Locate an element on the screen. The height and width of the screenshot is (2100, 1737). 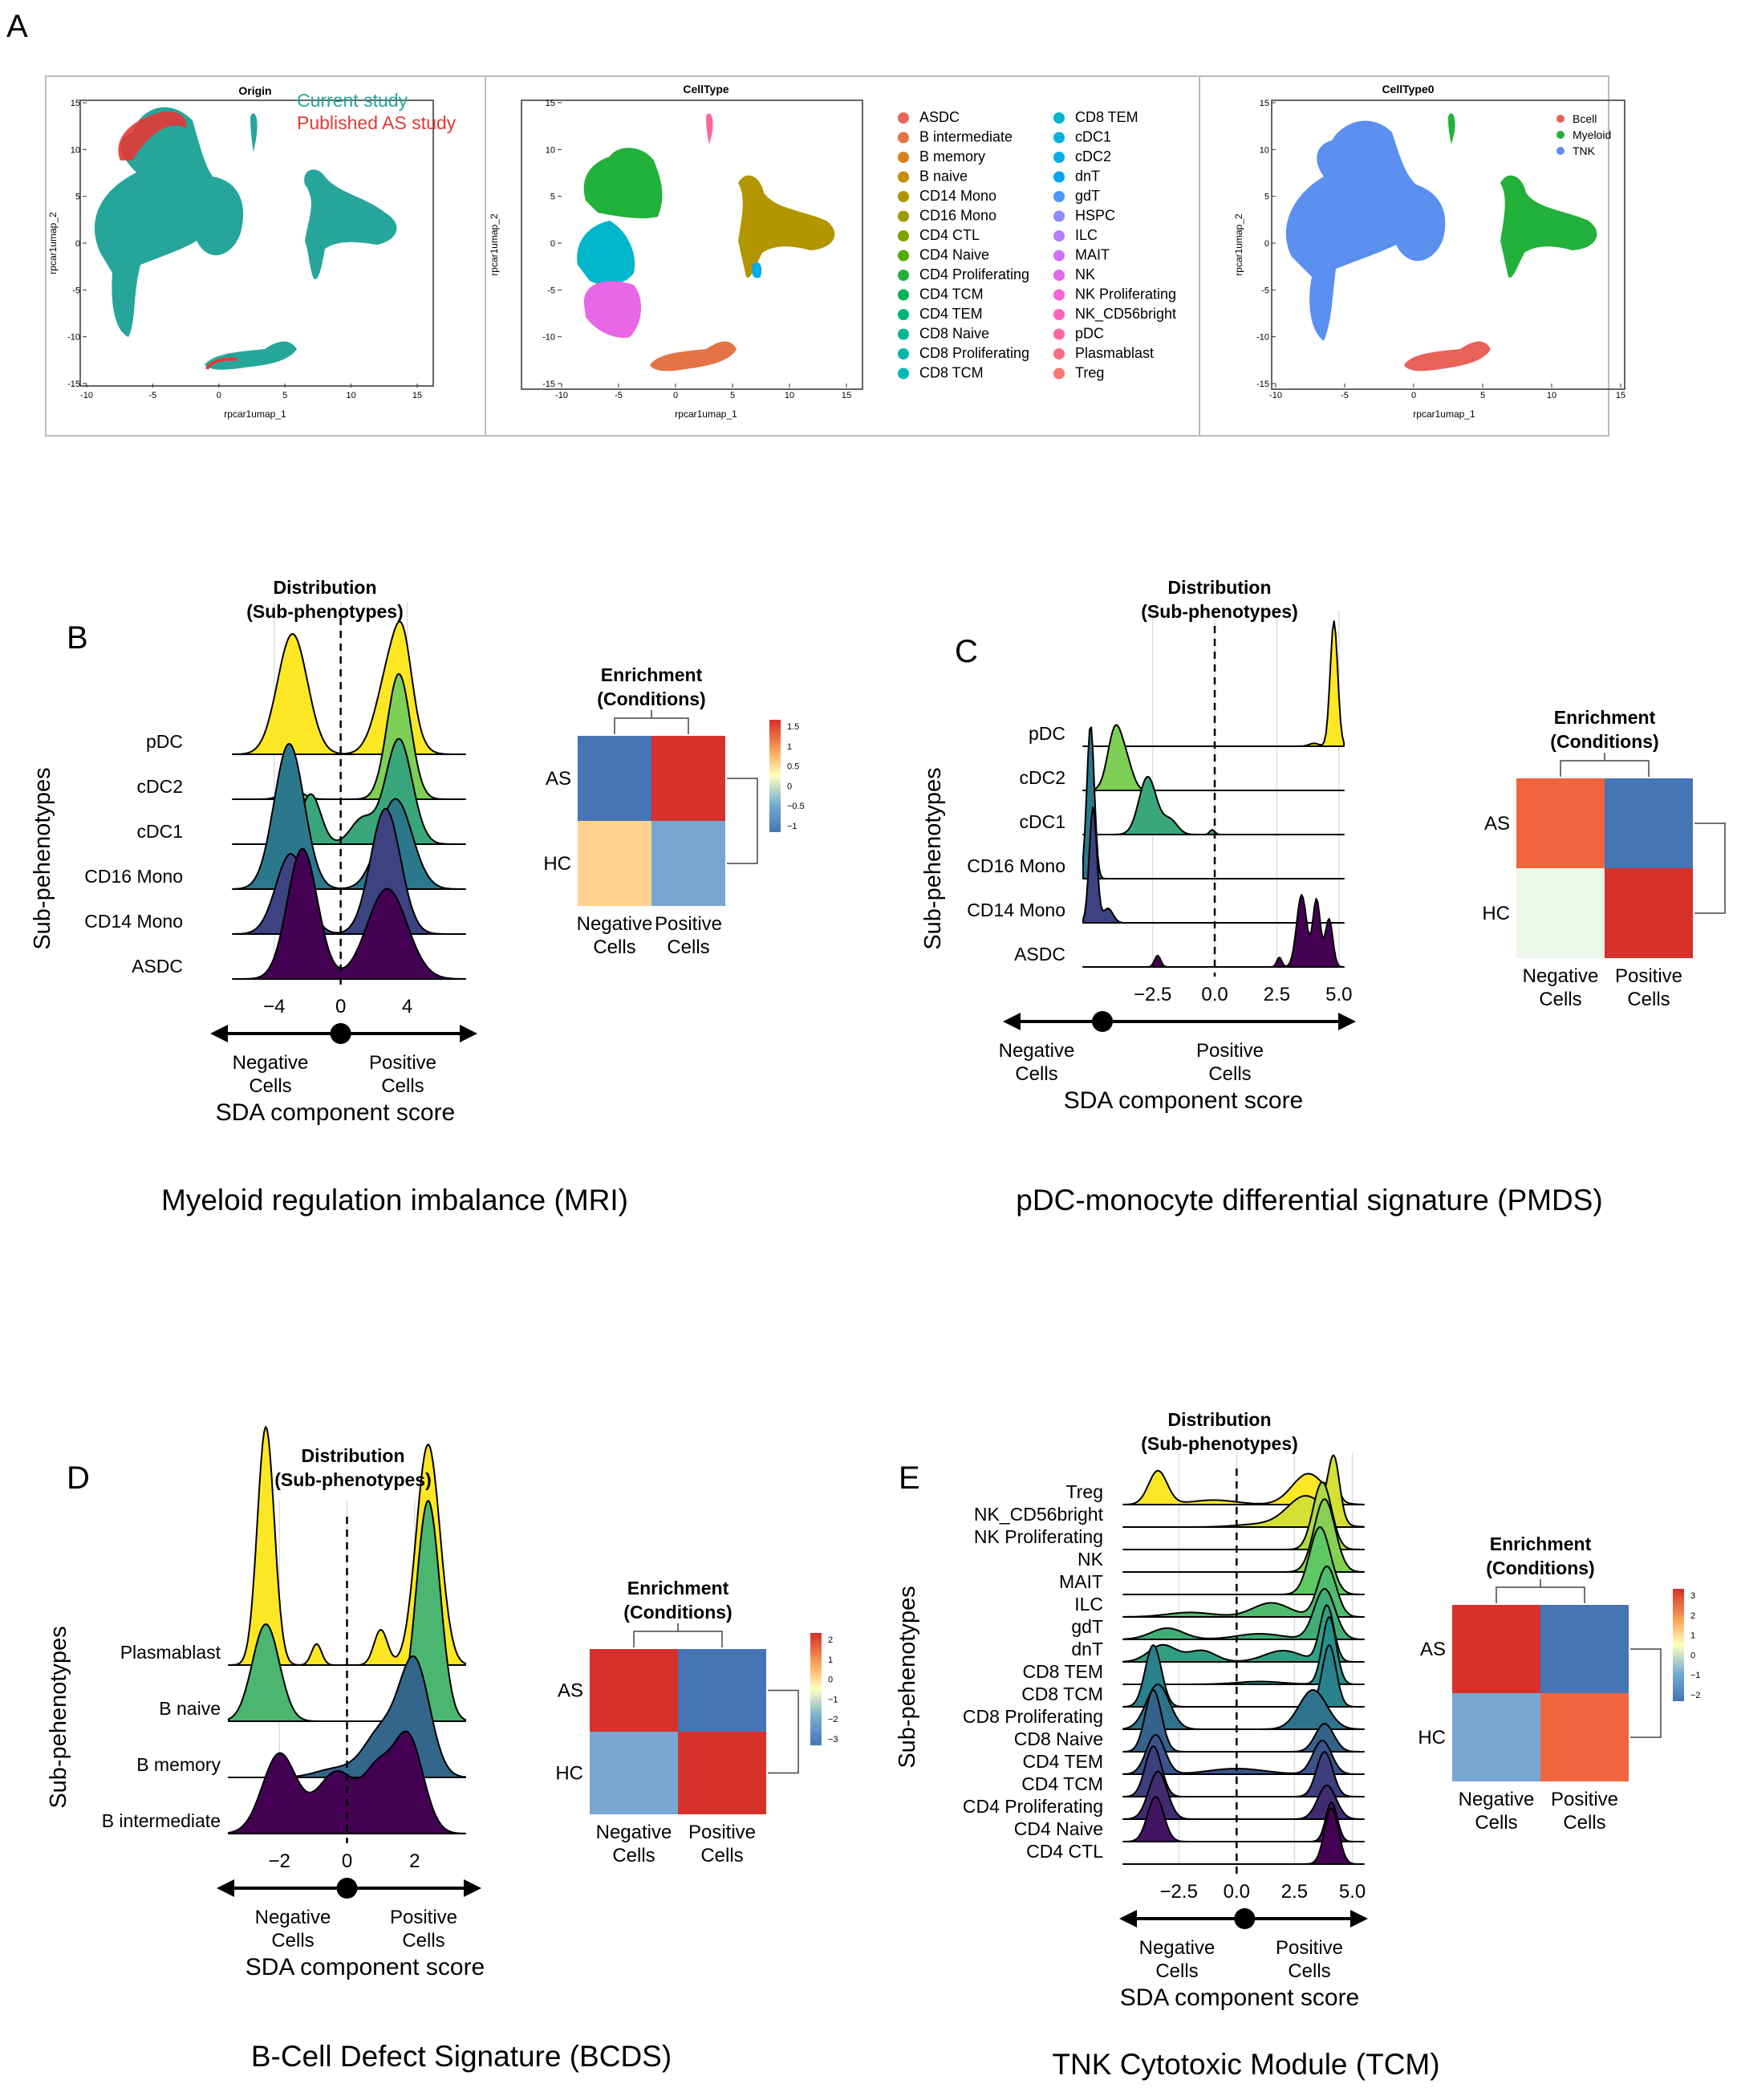
ridge-cd4-tcm is located at coordinates (1243, 1771).